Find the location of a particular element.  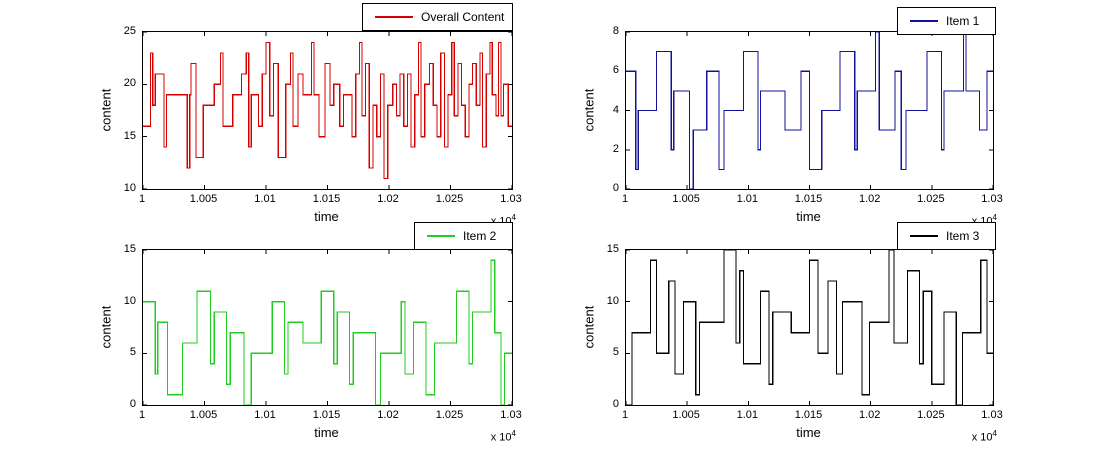

item-3-stairs-line is located at coordinates (809, 327).